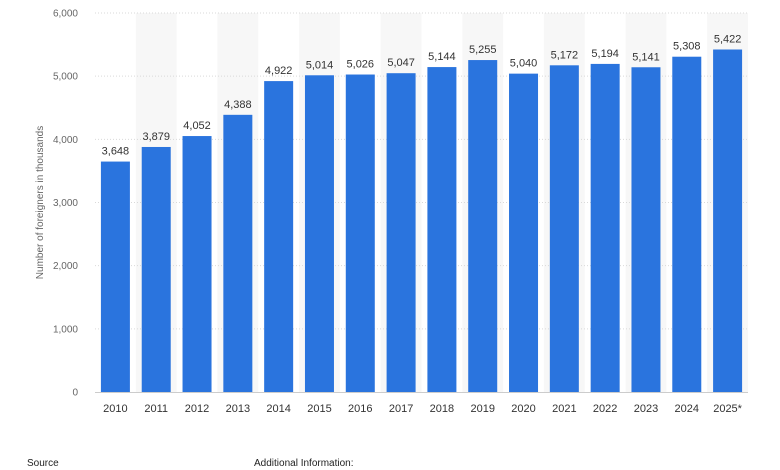 The width and height of the screenshot is (780, 470). What do you see at coordinates (65, 77) in the screenshot?
I see `y-tick-label: 5,000` at bounding box center [65, 77].